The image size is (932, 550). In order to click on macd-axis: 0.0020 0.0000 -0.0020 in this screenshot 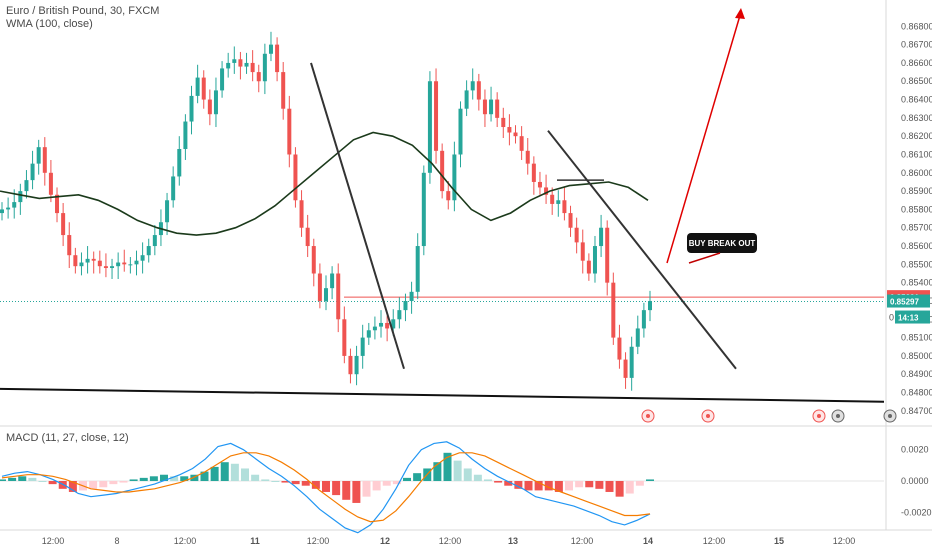, I will do `click(916, 481)`.